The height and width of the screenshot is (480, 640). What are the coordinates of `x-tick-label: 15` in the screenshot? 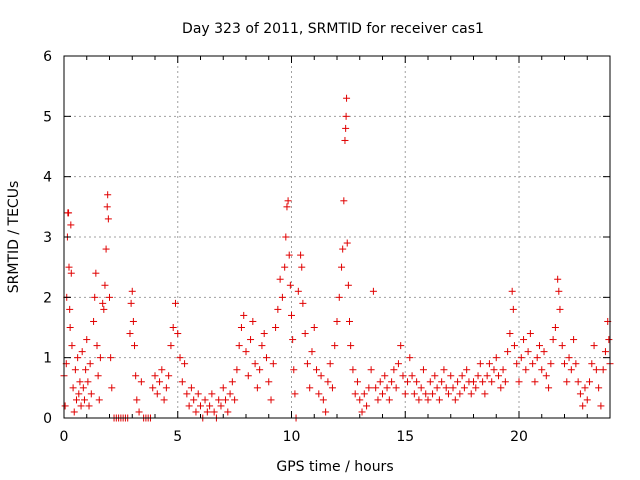 It's located at (405, 437).